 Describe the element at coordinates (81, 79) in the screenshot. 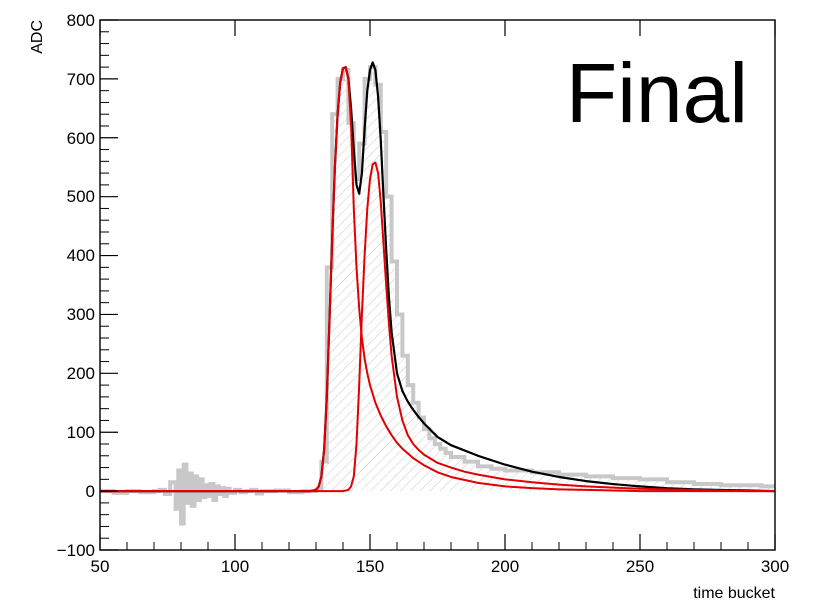

I see `y-tick-label: 700` at that location.